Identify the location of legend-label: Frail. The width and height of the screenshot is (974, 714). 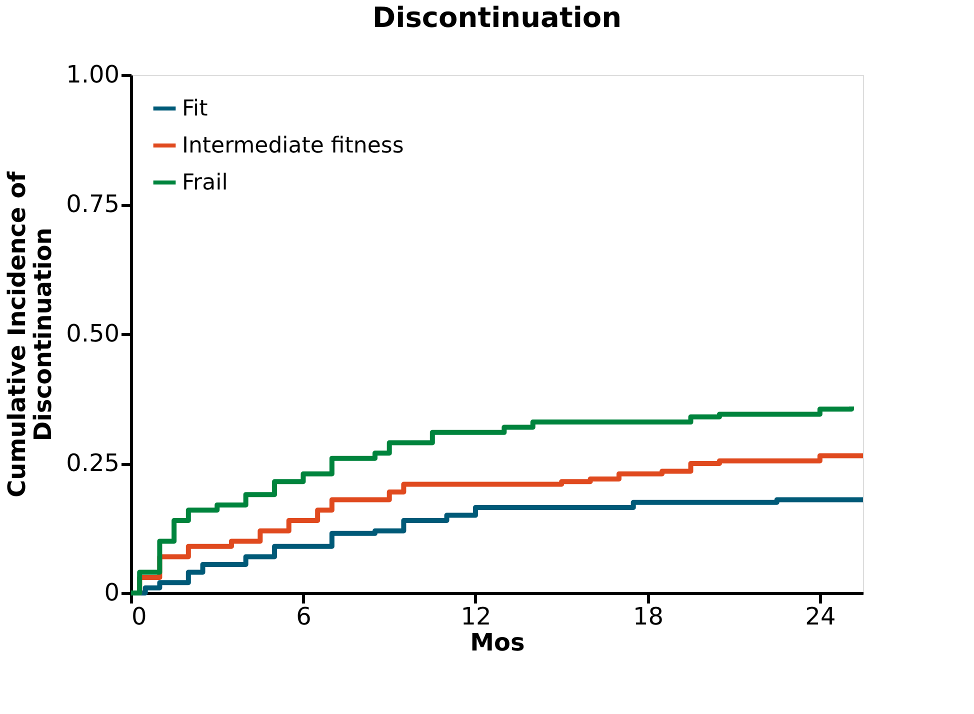
(205, 183).